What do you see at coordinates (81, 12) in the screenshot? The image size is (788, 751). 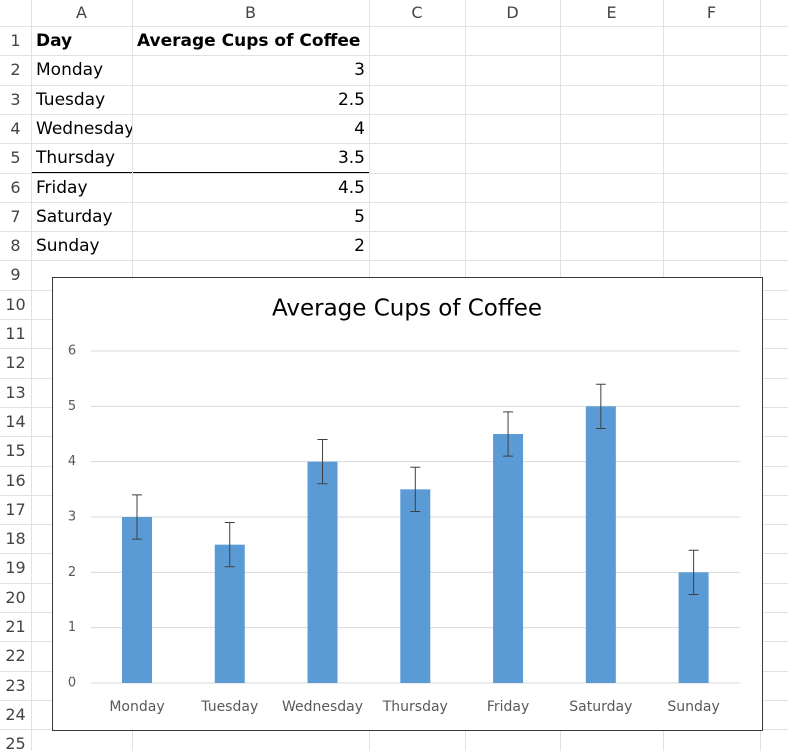 I see `column-header: A` at bounding box center [81, 12].